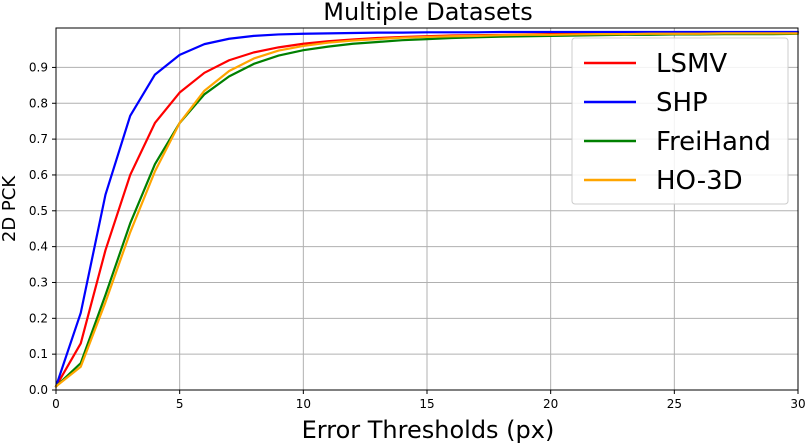 The image size is (808, 445). Describe the element at coordinates (428, 430) in the screenshot. I see `x-axis-label: Error Thresholds (px)` at that location.